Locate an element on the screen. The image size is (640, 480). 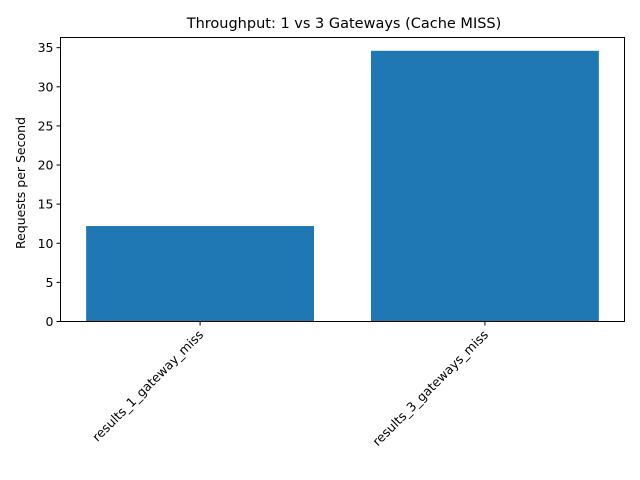
y-tick-label: 5 is located at coordinates (50, 282).